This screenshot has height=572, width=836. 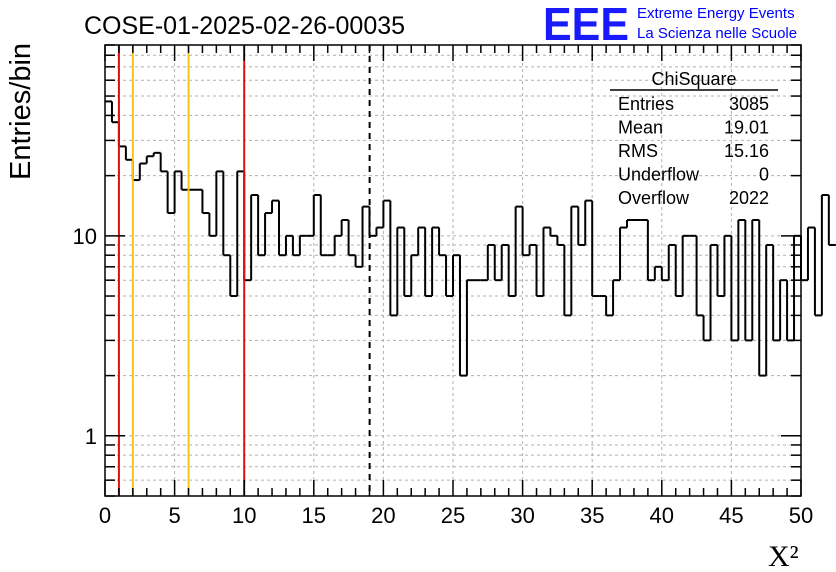 I want to click on chart-title: COSE-01-2025-02-26-00035, so click(x=244, y=26).